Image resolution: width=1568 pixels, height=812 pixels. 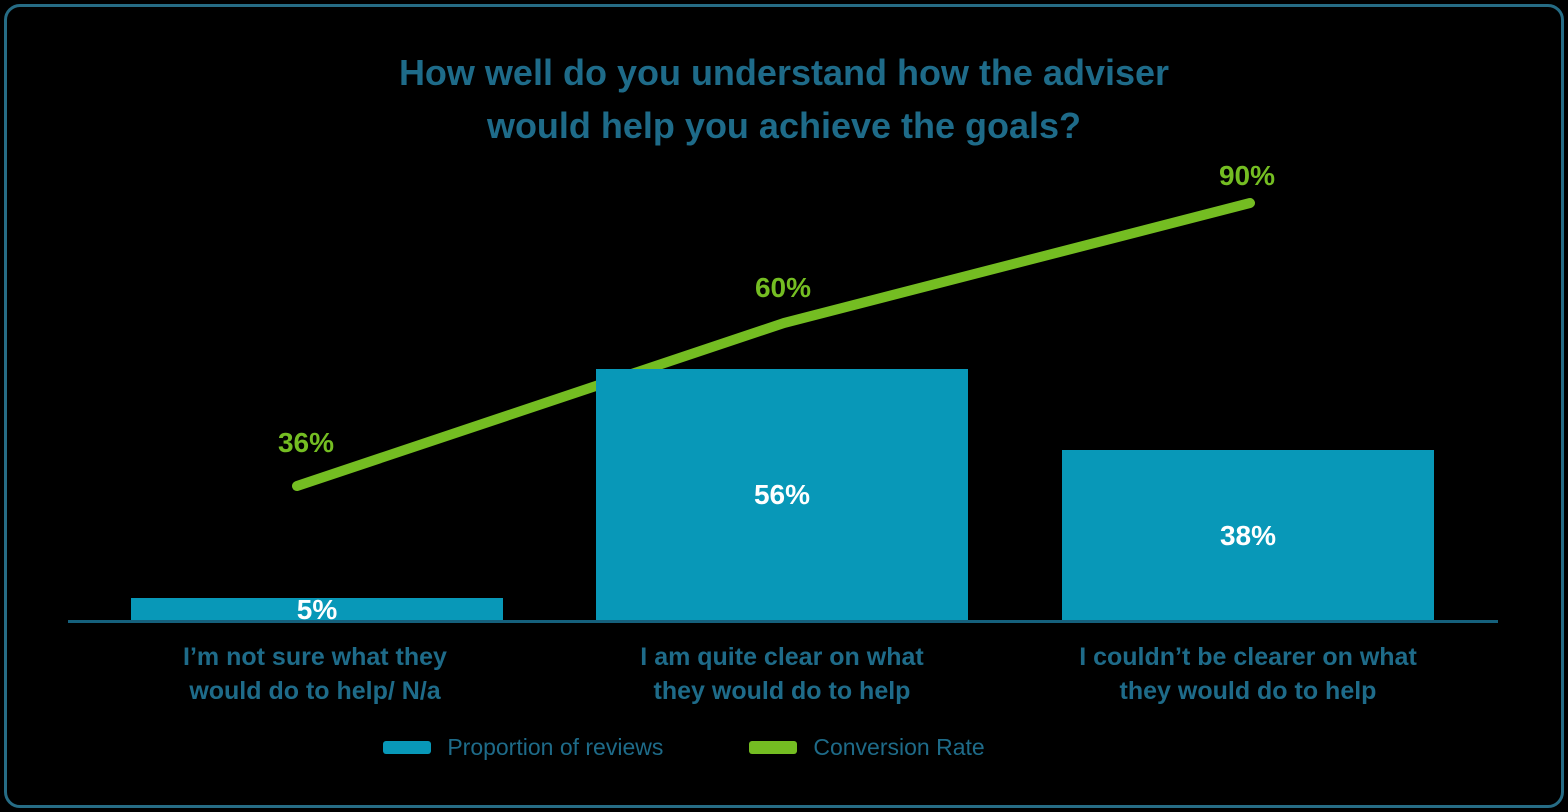 What do you see at coordinates (899, 747) in the screenshot?
I see `legend-label: Conversion Rate` at bounding box center [899, 747].